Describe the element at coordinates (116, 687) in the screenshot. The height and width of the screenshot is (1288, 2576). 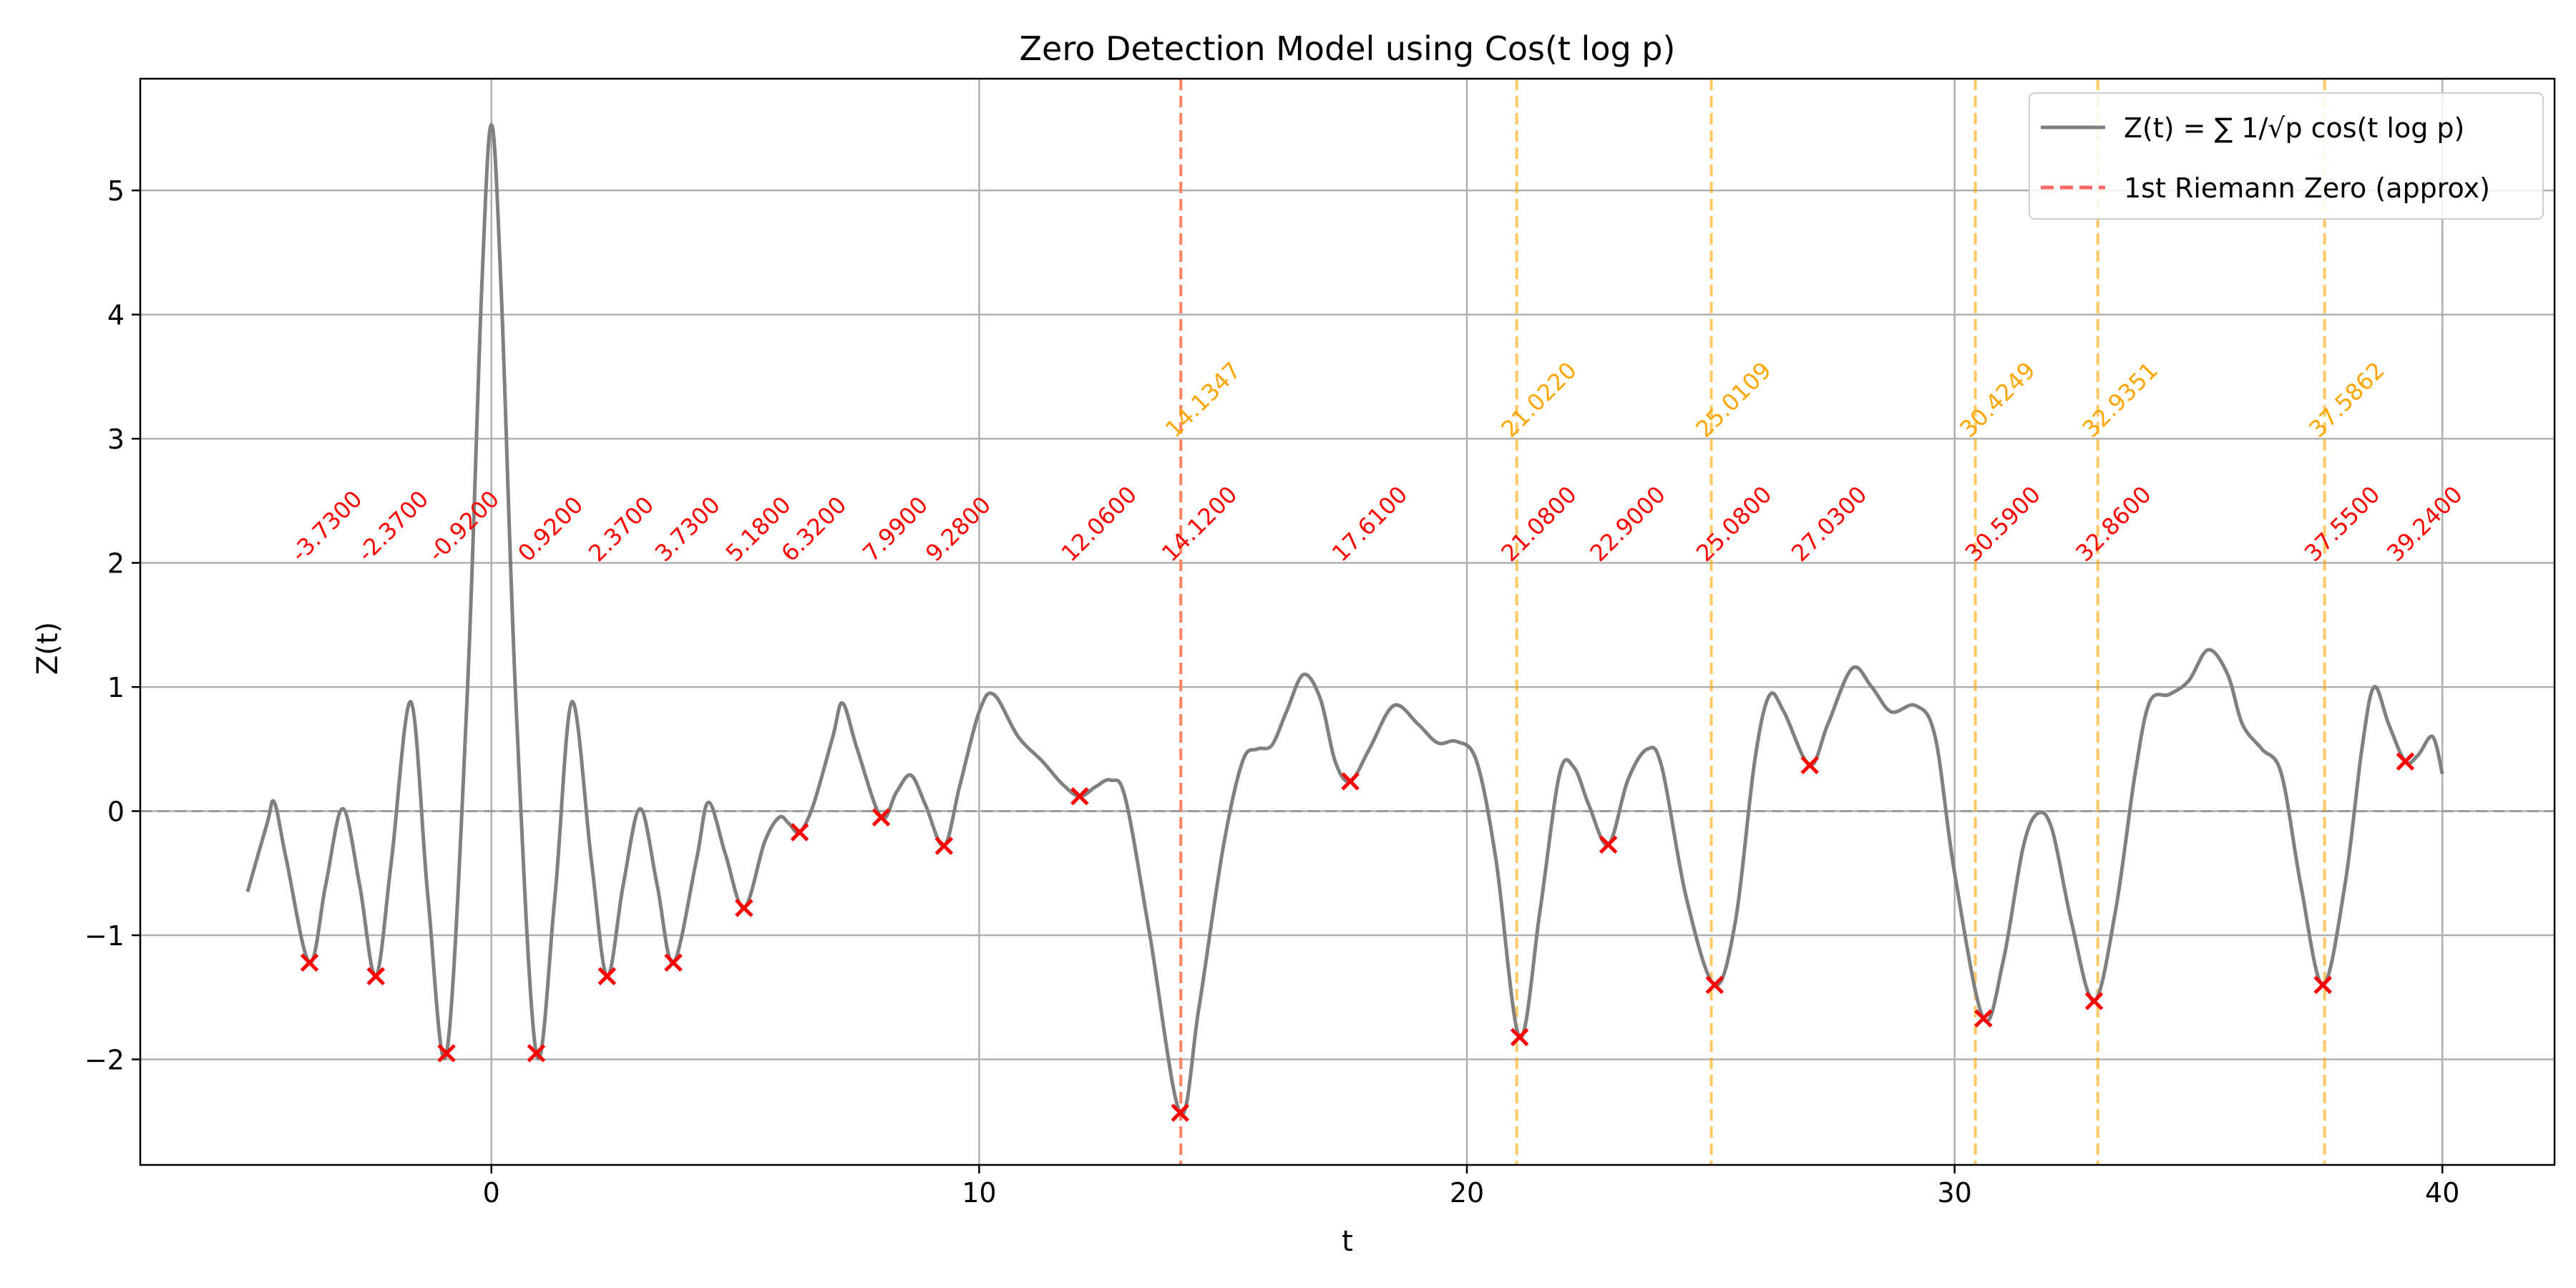
I see `y-tick-label: 1` at that location.